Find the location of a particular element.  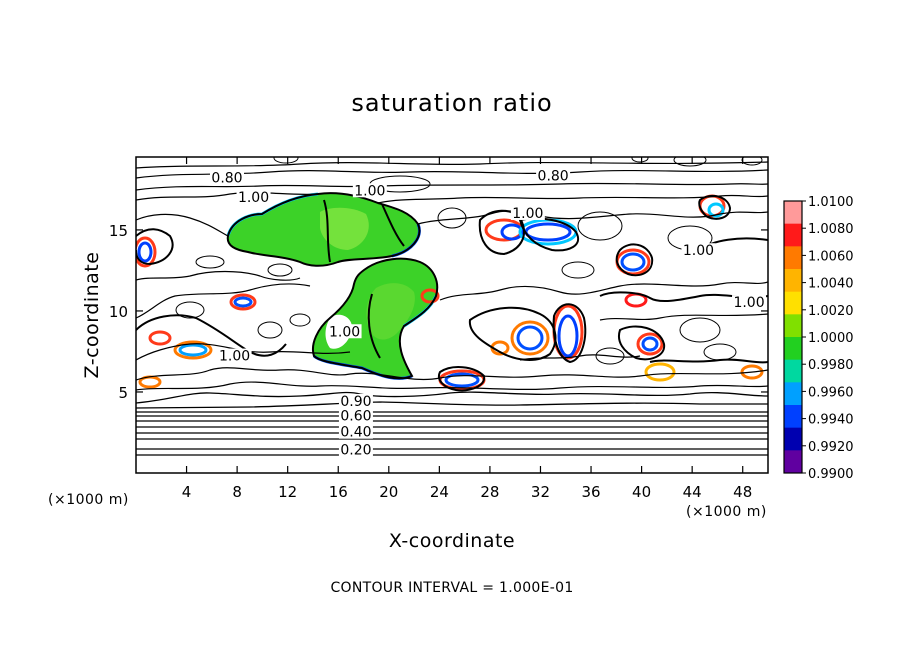

contour-label: 0.20 is located at coordinates (355, 451).